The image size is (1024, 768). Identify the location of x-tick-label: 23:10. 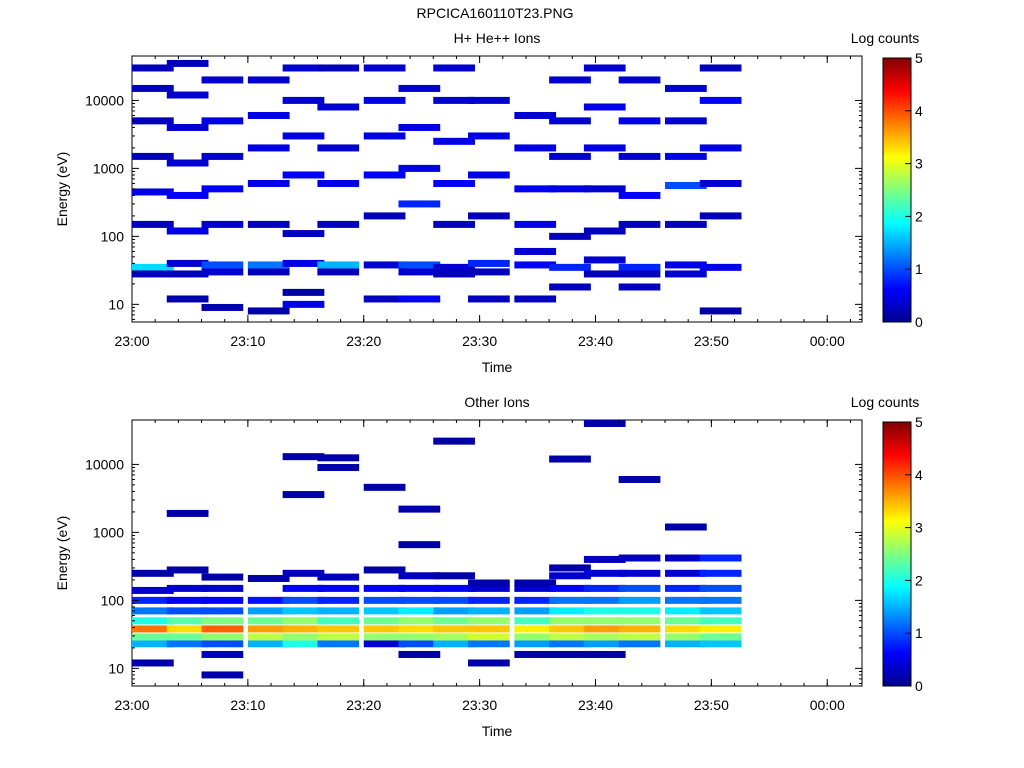
(247, 705).